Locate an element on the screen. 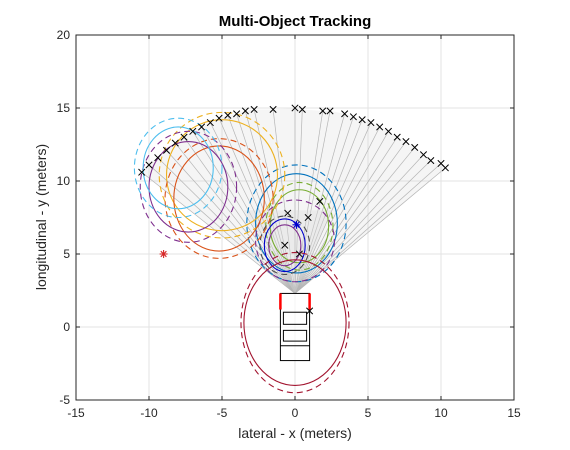  ego-vehicle is located at coordinates (295, 327).